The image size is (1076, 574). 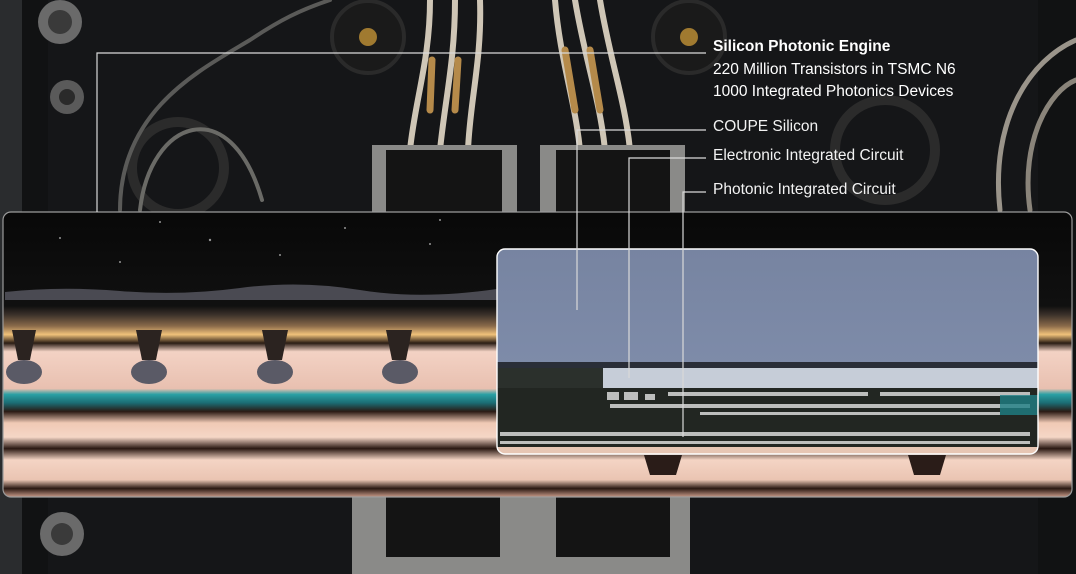 I want to click on engine-title: Silicon Photonic Engine, so click(x=802, y=46).